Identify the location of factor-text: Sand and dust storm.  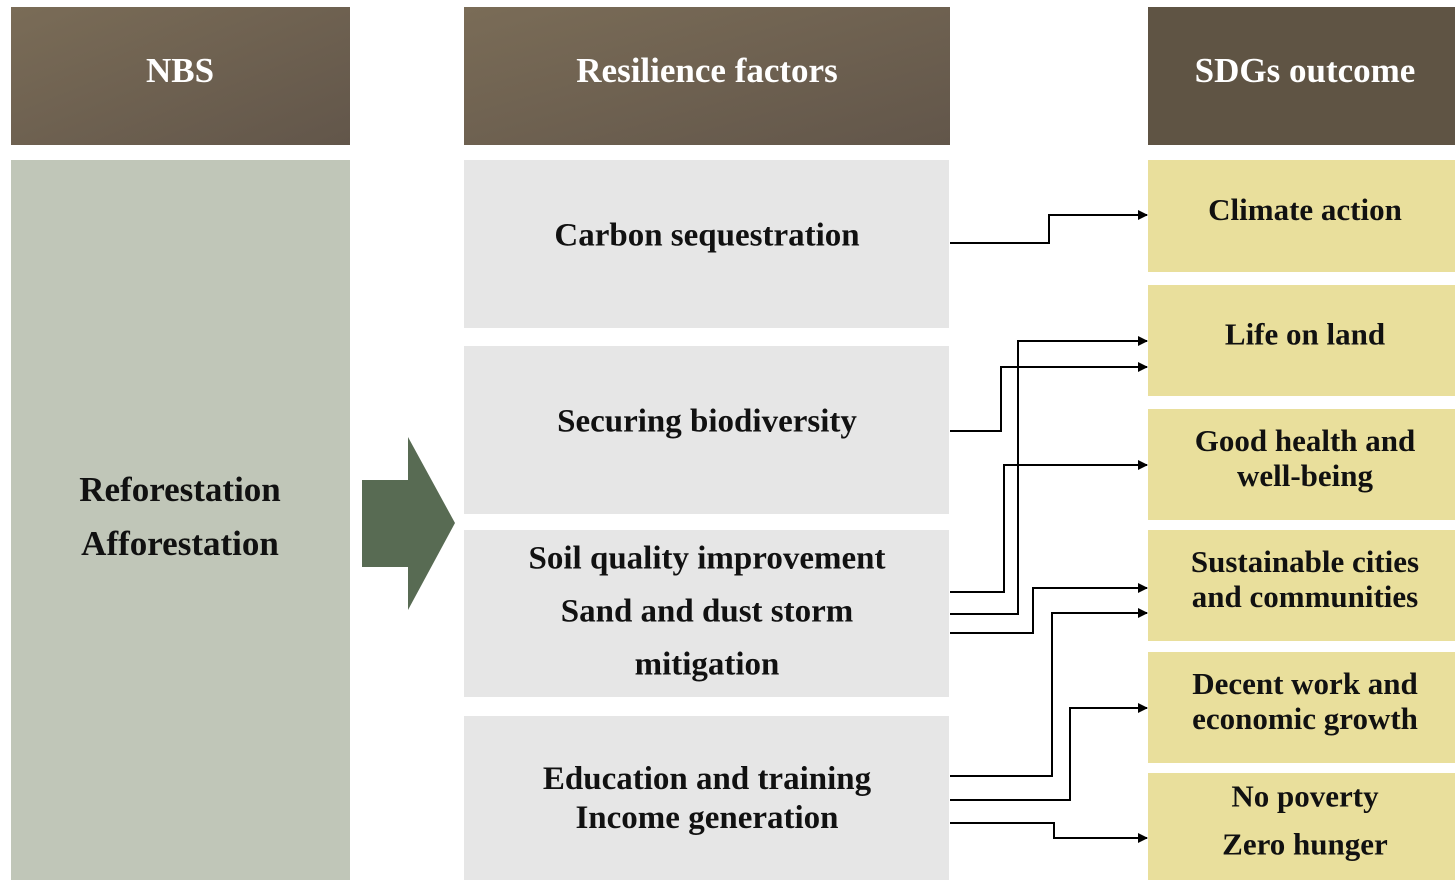
(707, 612).